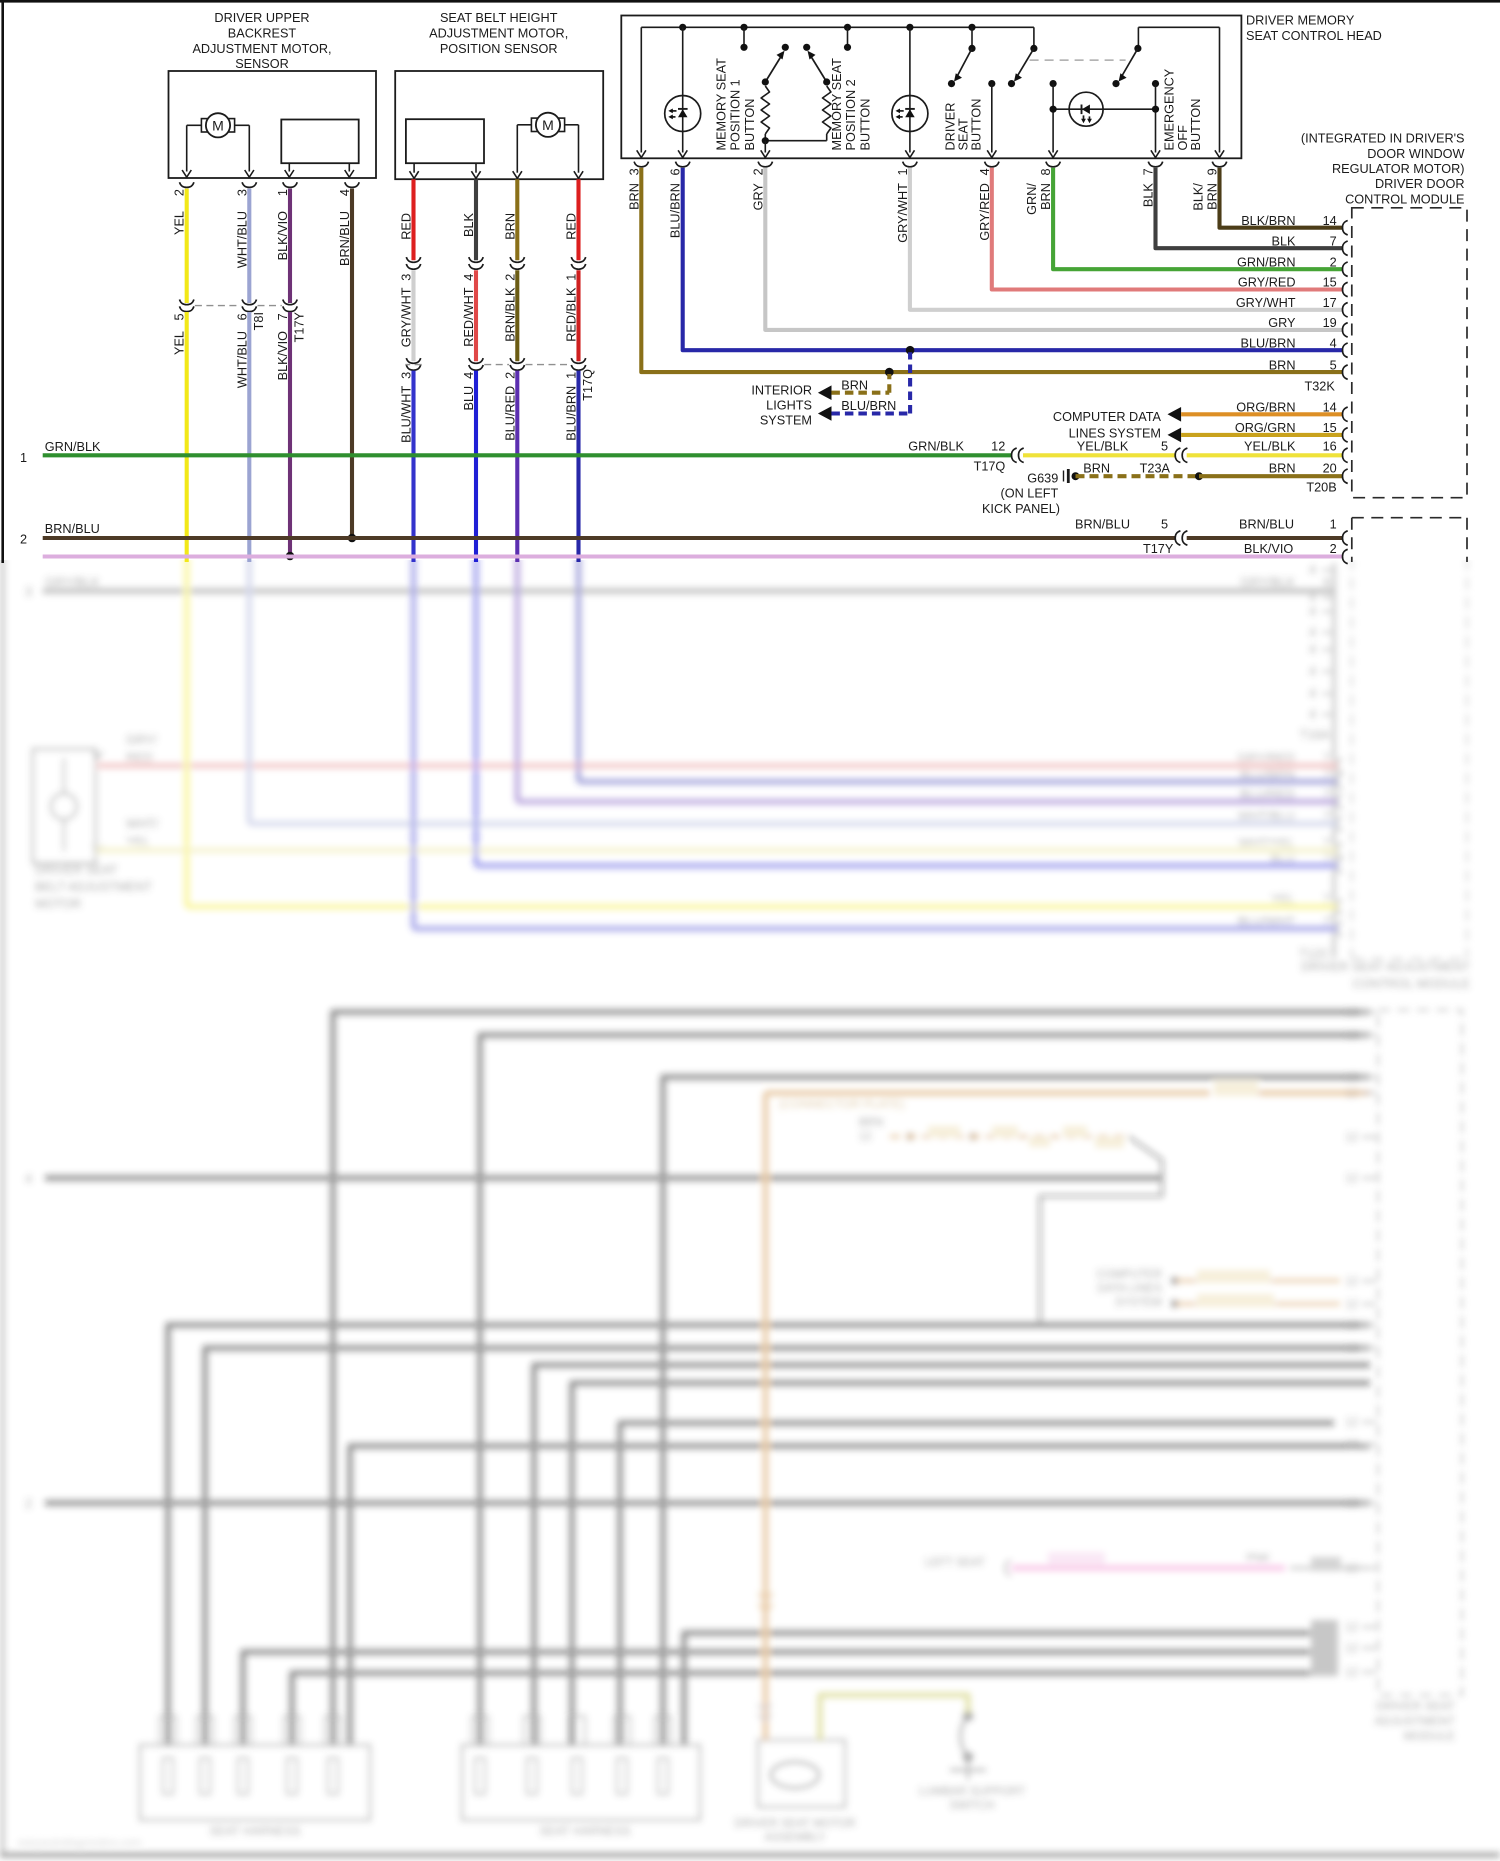 The image size is (1500, 1861). What do you see at coordinates (1415, 154) in the screenshot?
I see `svg-text: DOOR WINDOW` at bounding box center [1415, 154].